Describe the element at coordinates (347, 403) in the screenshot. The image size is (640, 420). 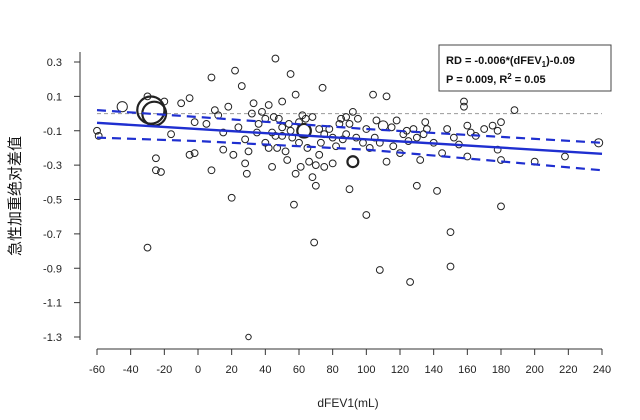
I see `x-axis-label: dFEV1(mL)` at that location.